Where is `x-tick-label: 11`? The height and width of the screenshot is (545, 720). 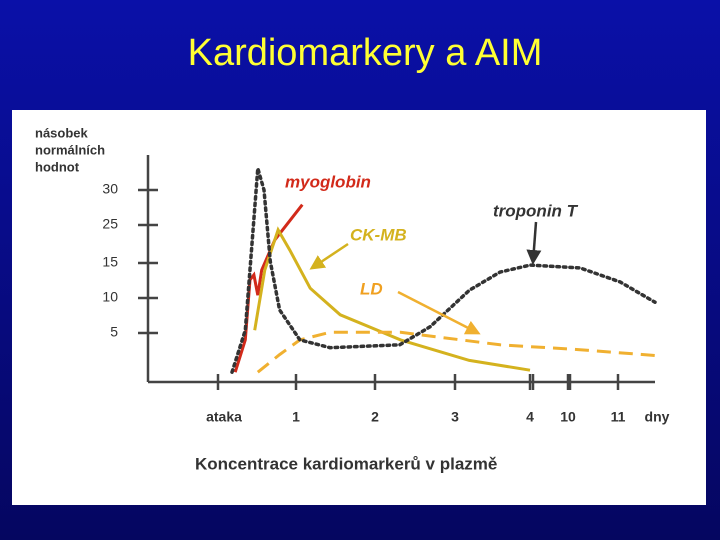
x-tick-label: 11 is located at coordinates (618, 417).